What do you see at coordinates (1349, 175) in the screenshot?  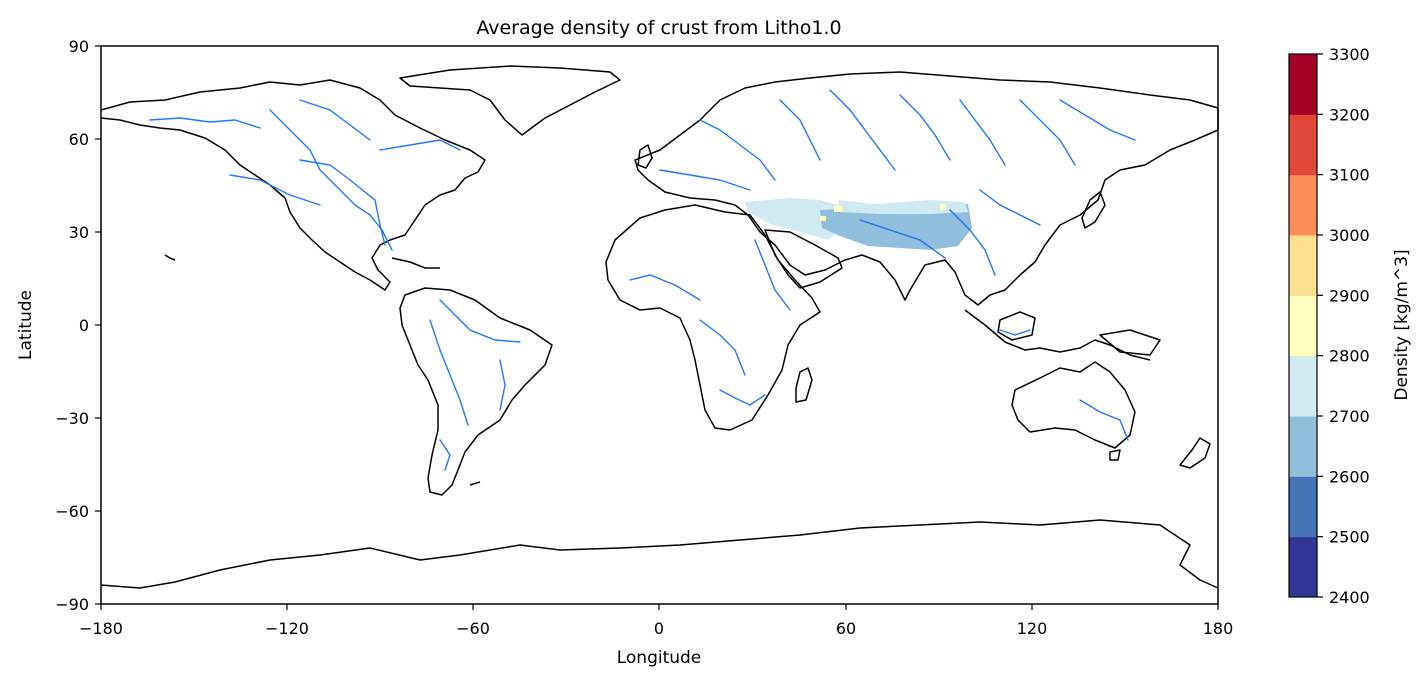 I see `colorbar-tick-label: 3100` at bounding box center [1349, 175].